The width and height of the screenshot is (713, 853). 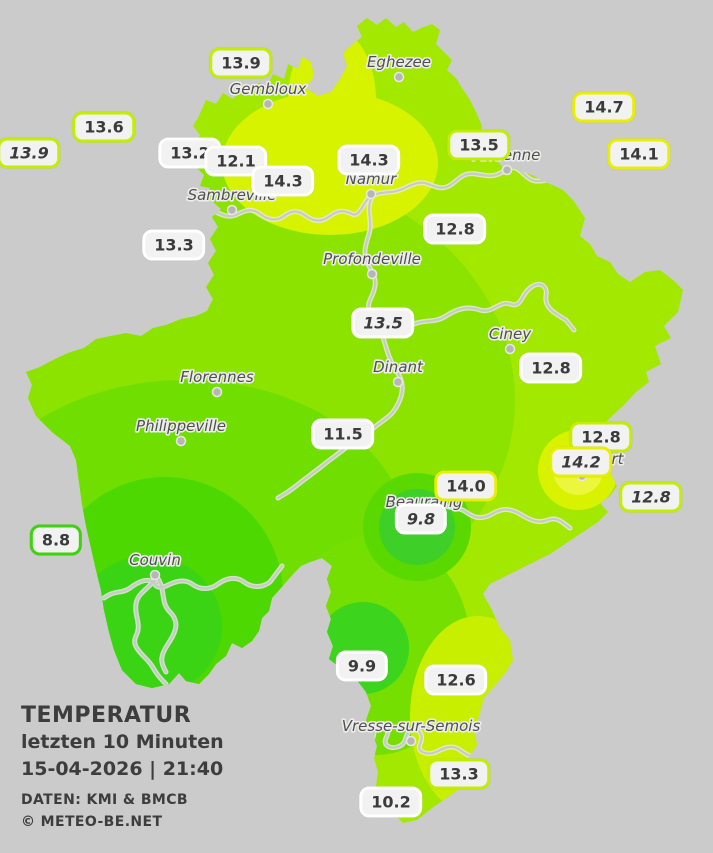 What do you see at coordinates (466, 486) in the screenshot?
I see `station-temp-label: 14.0` at bounding box center [466, 486].